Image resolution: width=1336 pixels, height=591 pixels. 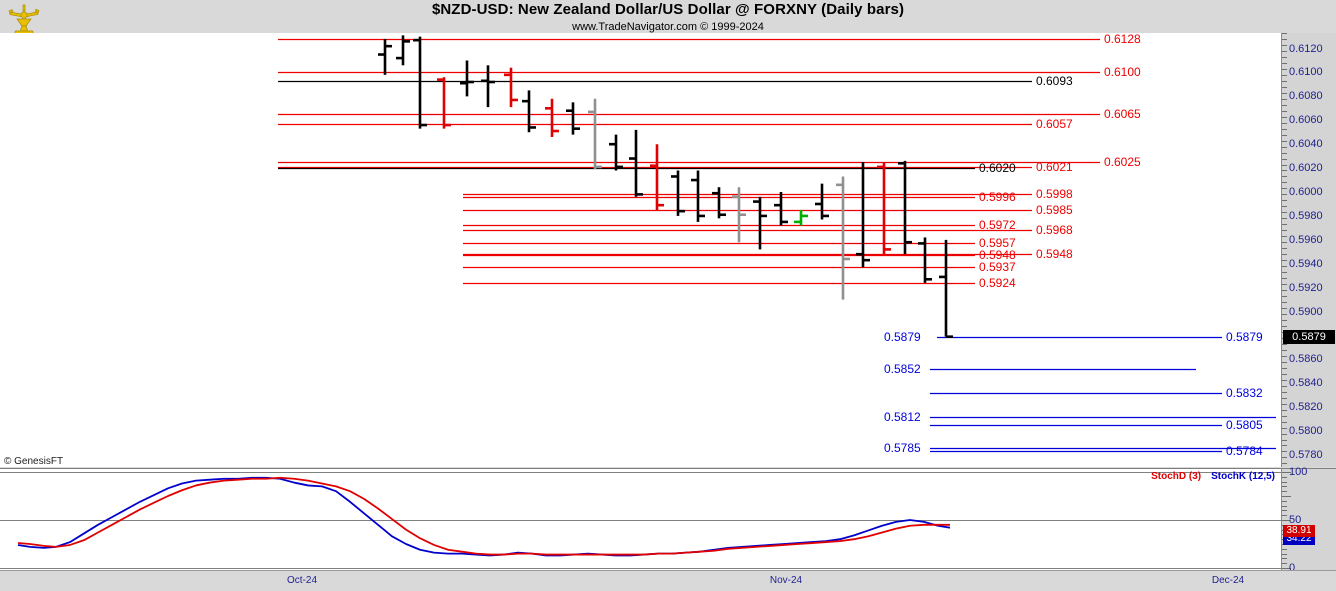 I want to click on level-label: 0.5998, so click(x=1054, y=194).